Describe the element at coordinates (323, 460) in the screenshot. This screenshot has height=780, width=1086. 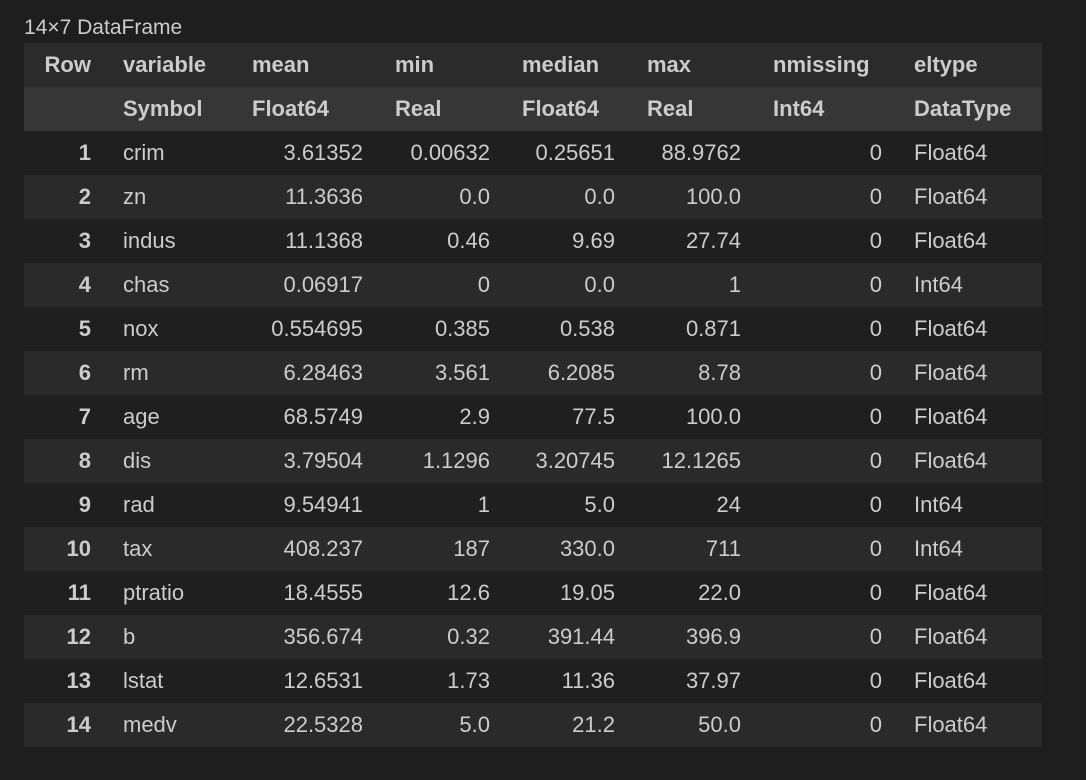
I see `cell-mean: 3.79504` at that location.